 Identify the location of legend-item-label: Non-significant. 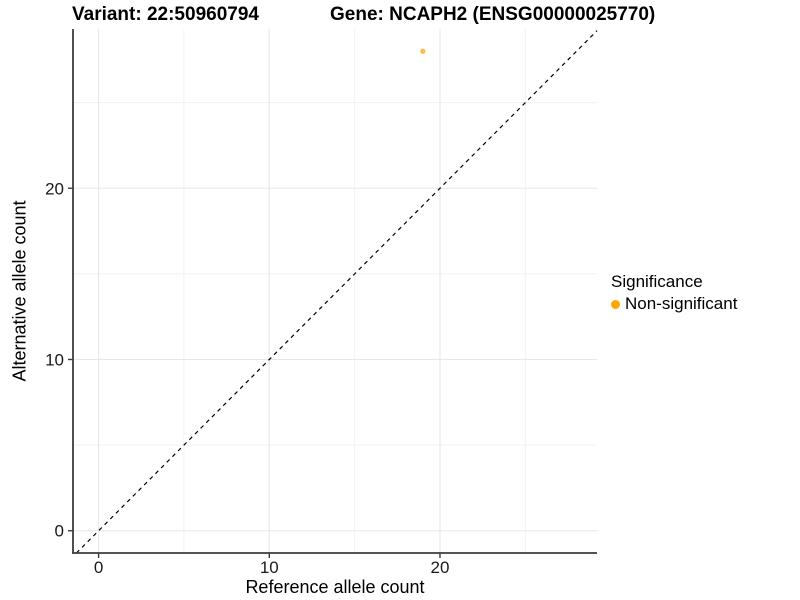
(681, 303).